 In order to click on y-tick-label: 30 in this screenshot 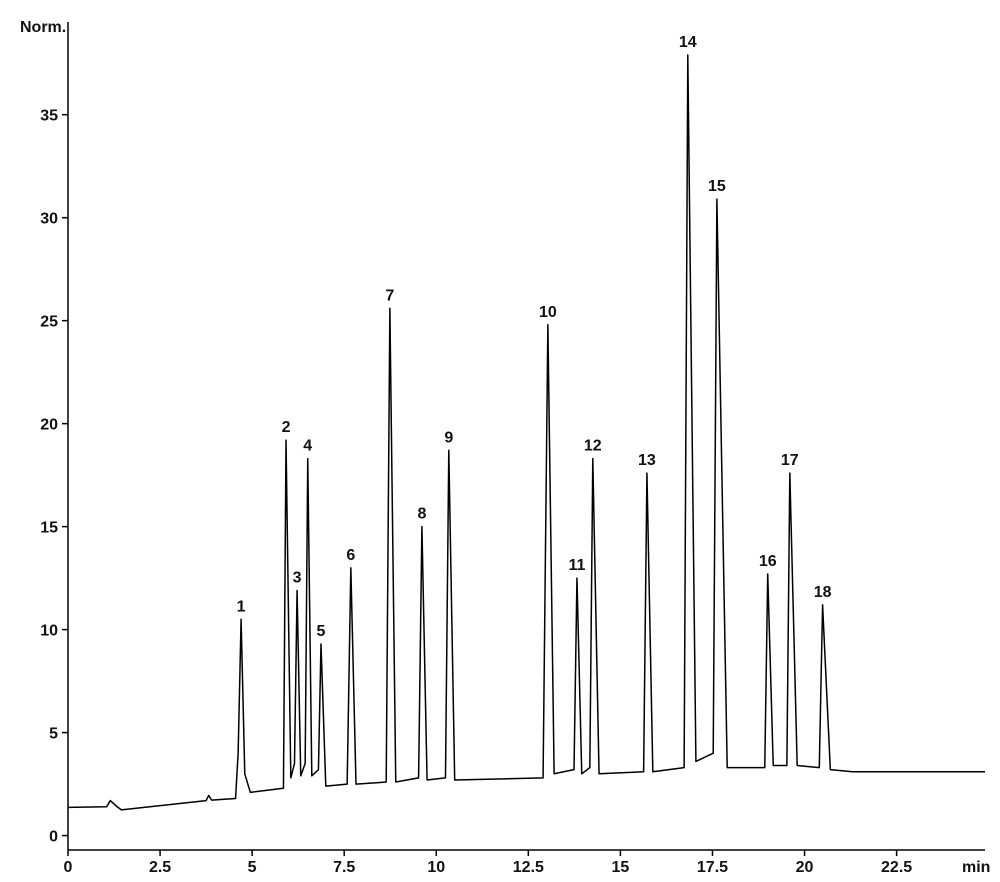, I will do `click(49, 219)`.